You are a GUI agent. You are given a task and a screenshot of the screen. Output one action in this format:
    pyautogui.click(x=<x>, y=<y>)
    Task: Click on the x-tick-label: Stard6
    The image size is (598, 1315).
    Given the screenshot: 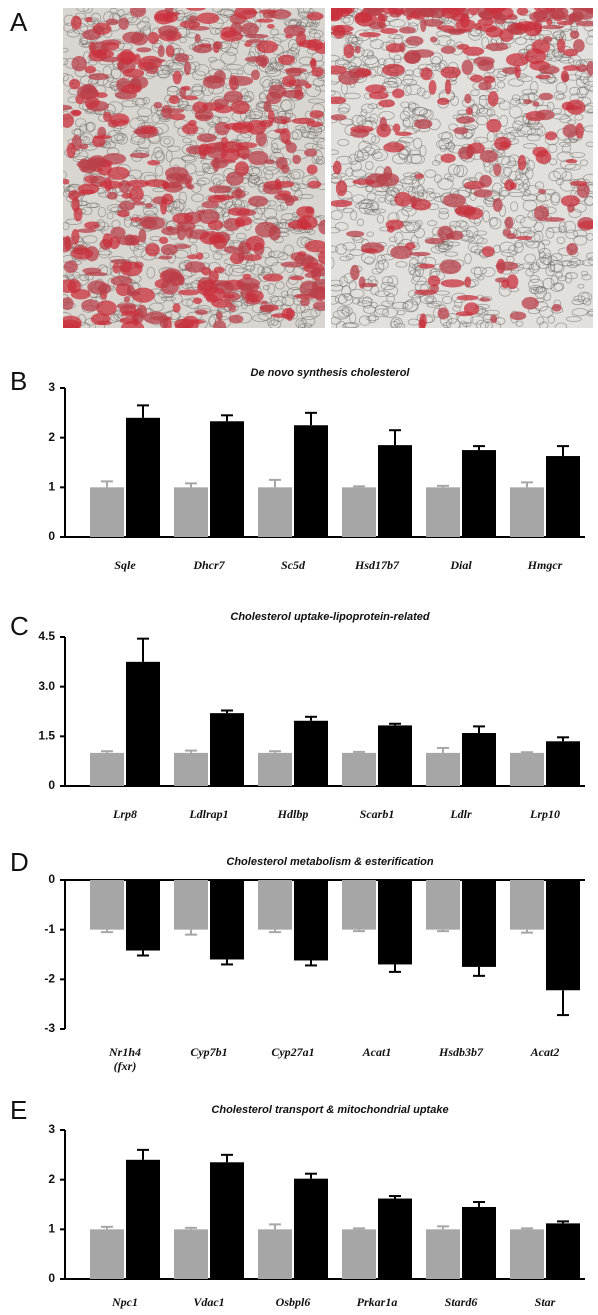 What is the action you would take?
    pyautogui.click(x=461, y=1302)
    